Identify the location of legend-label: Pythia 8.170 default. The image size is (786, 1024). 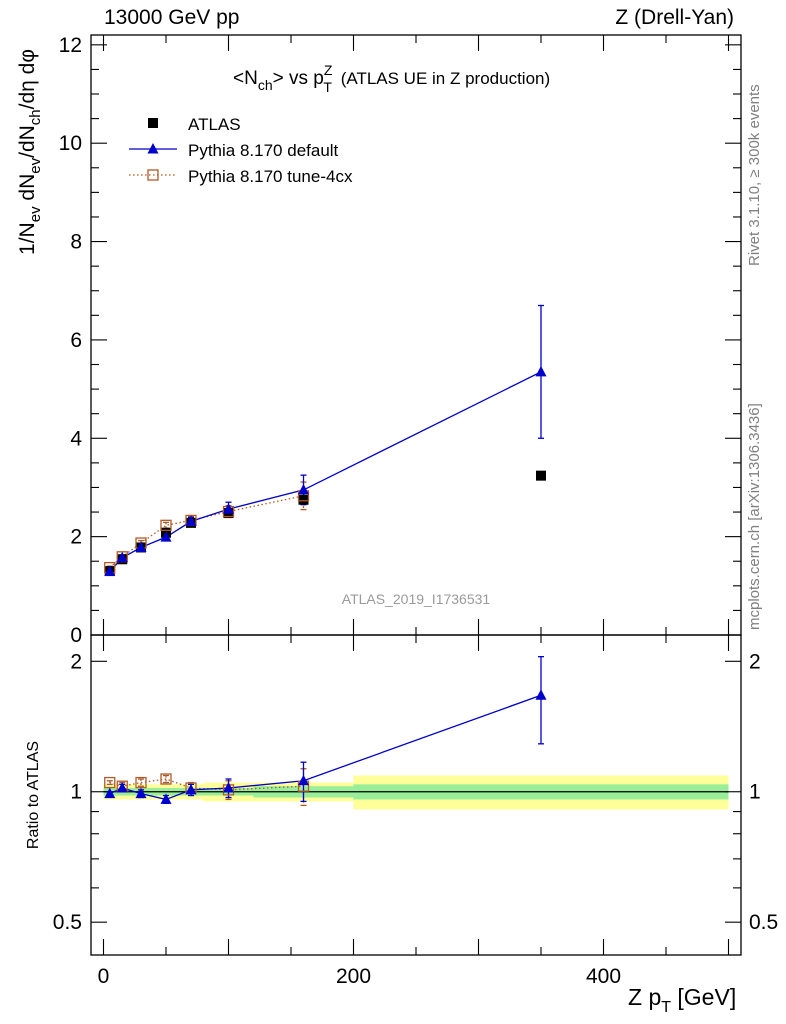
(263, 150).